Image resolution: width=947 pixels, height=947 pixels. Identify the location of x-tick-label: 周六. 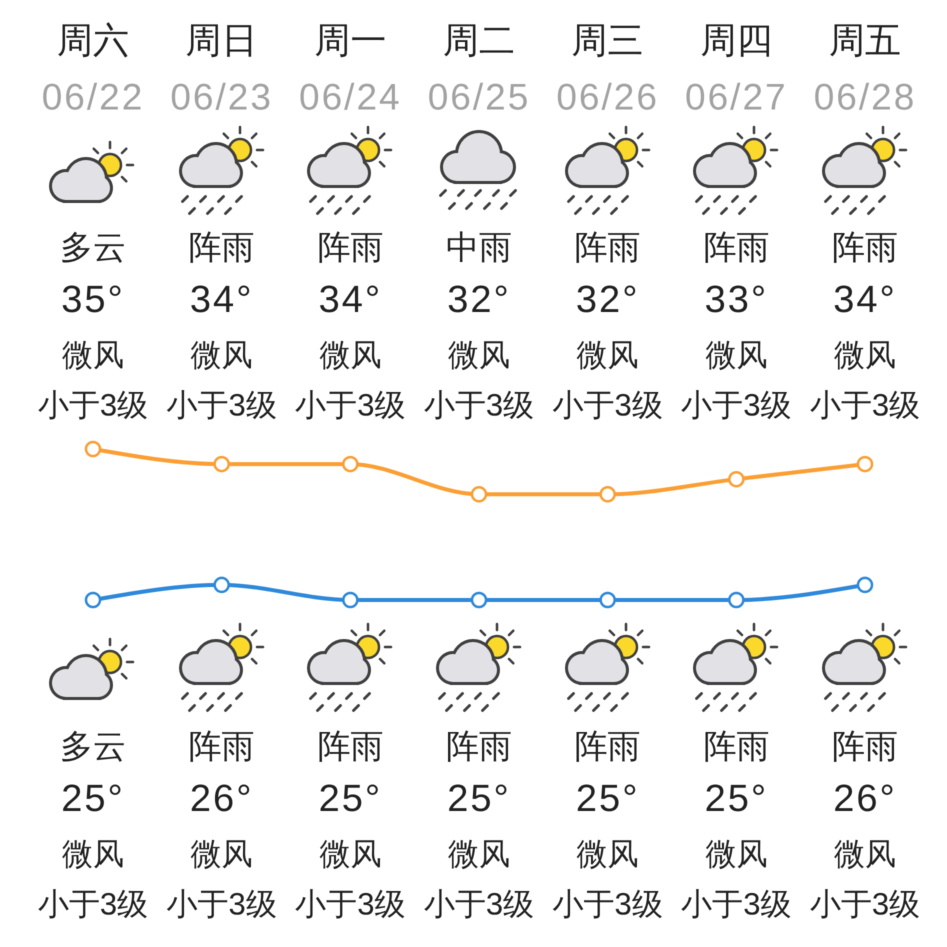
(93, 40).